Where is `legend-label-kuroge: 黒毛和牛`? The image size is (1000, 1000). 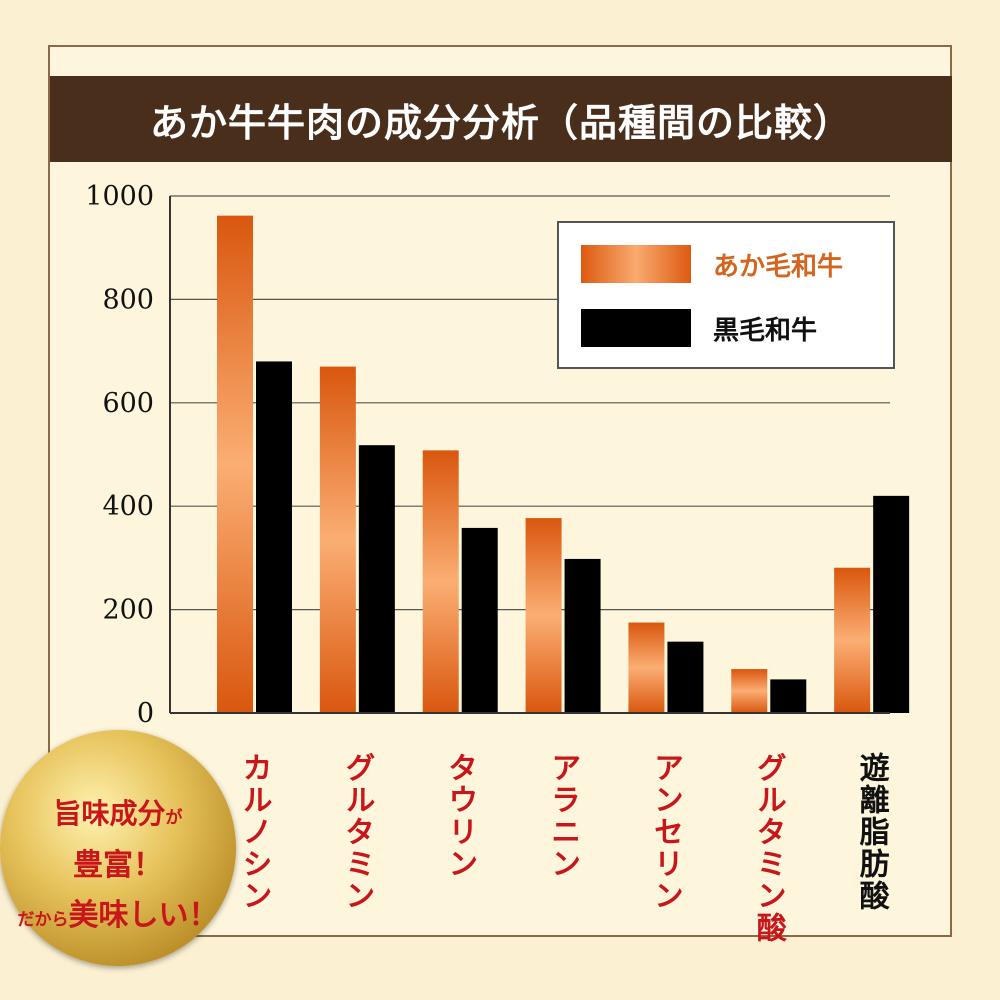 legend-label-kuroge: 黒毛和牛 is located at coordinates (765, 330).